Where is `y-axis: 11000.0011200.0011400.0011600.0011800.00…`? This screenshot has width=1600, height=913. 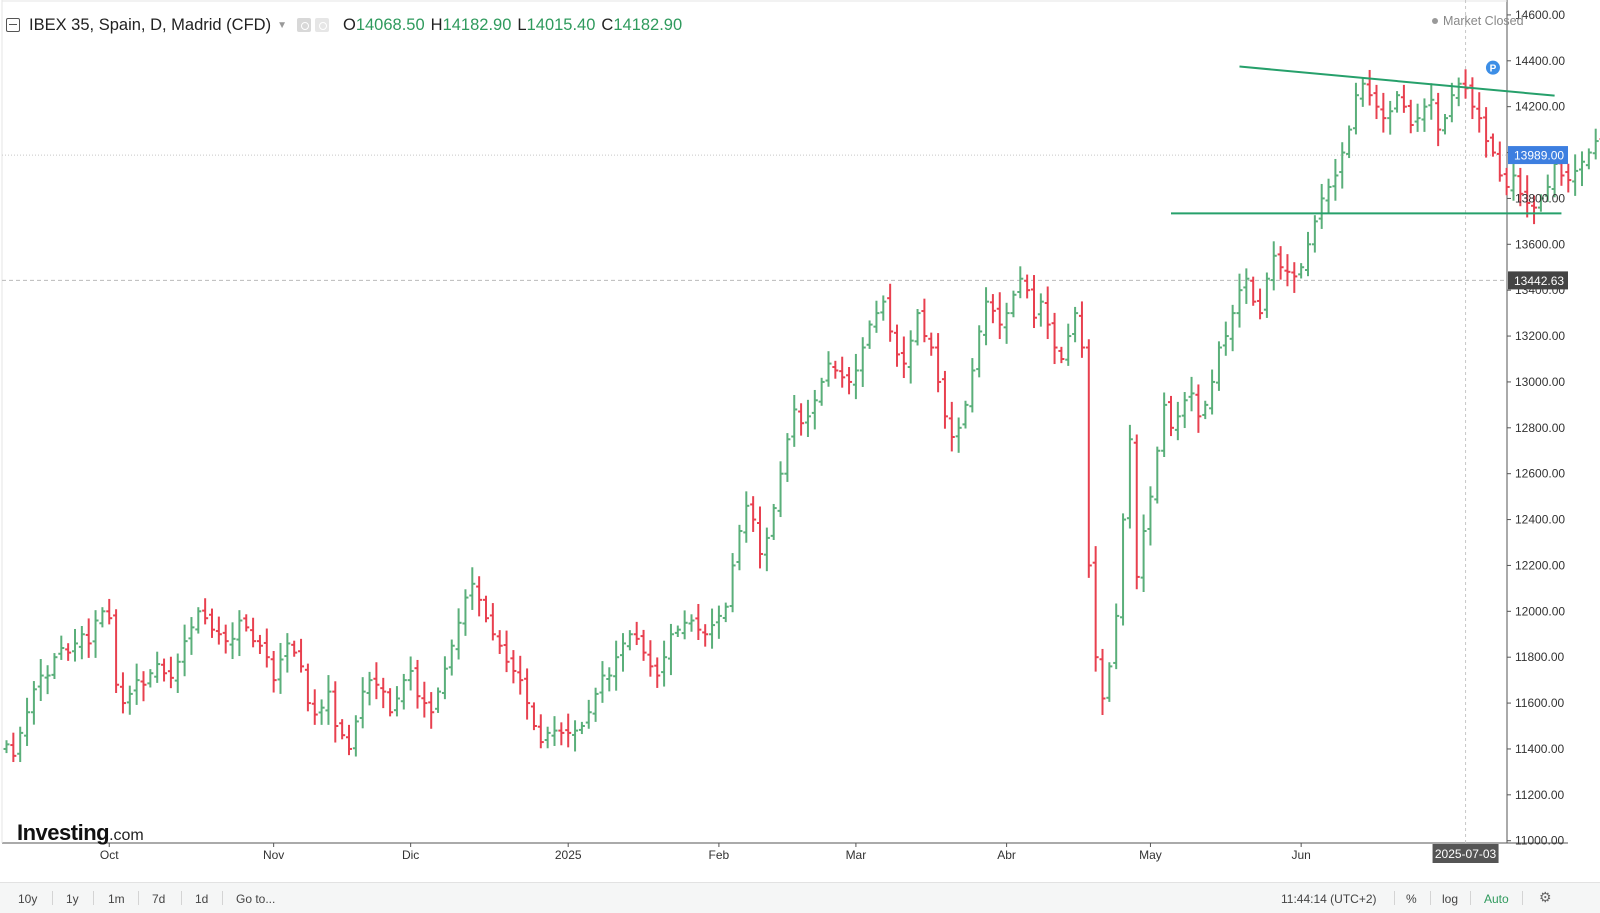 y-axis: 11000.0011200.0011400.0011600.0011800.00… is located at coordinates (1537, 428).